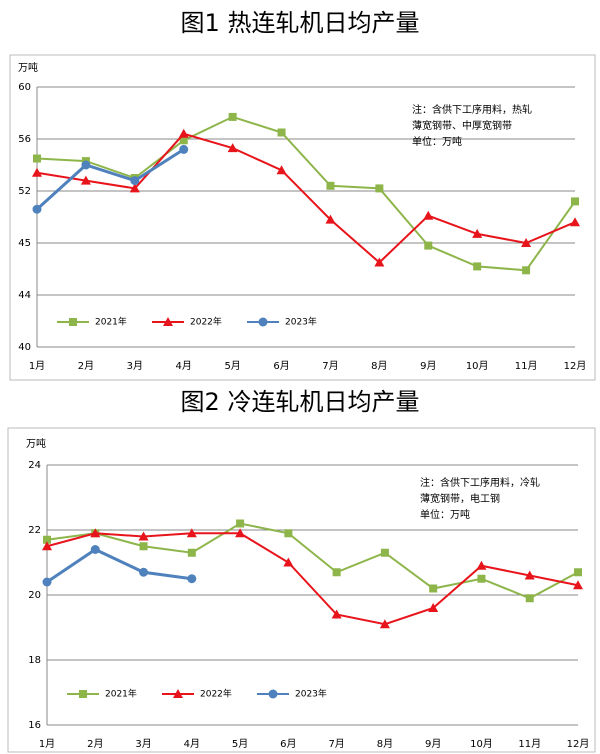 The width and height of the screenshot is (600, 754). Describe the element at coordinates (24, 87) in the screenshot. I see `y-tick-label: 60` at that location.